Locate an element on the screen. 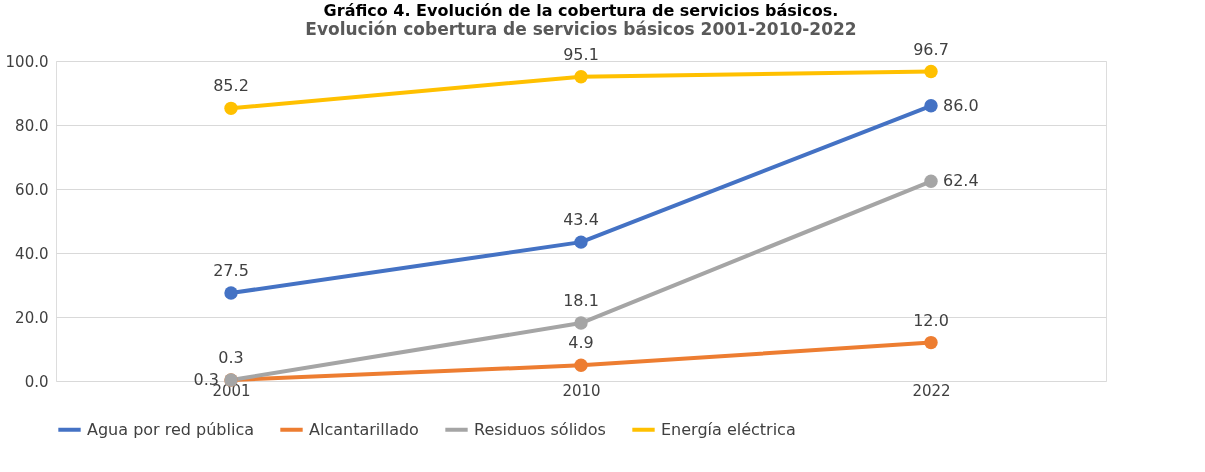 This screenshot has height=472, width=1205. legend-label: Alcantarillado is located at coordinates (364, 429).